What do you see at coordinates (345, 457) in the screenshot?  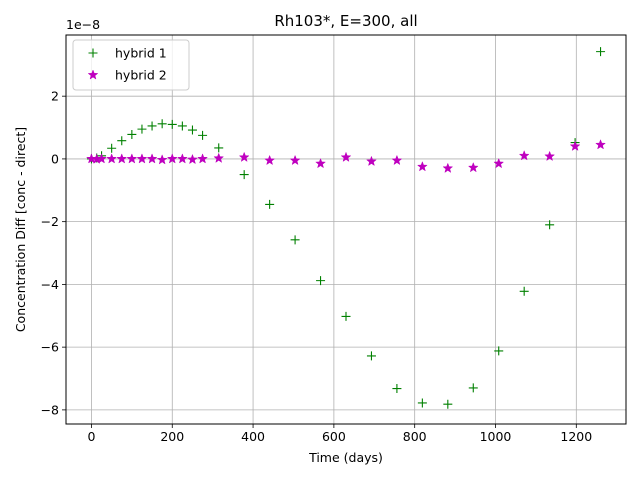 I see `x-axis-label: Time (days)` at bounding box center [345, 457].